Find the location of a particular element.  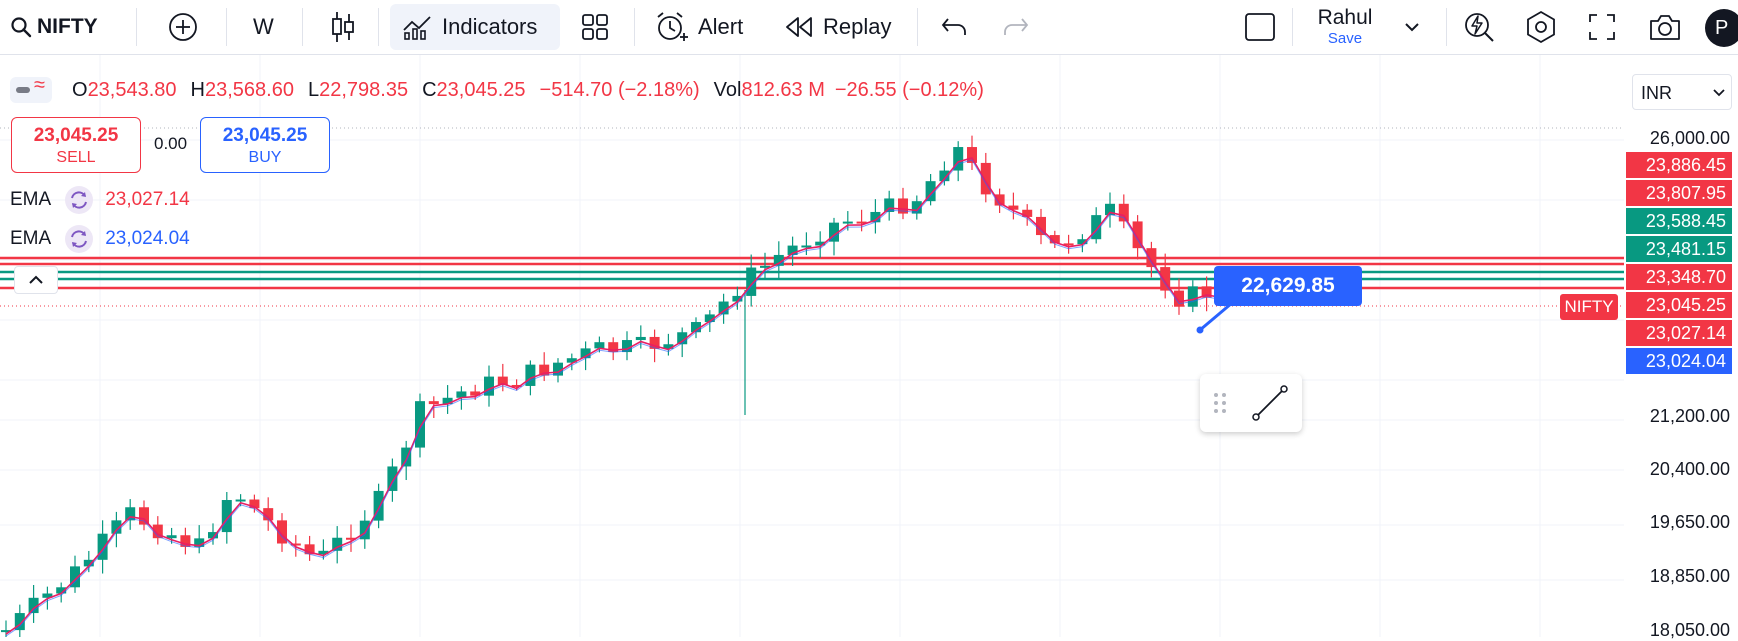

layouts-button is located at coordinates (595, 27).